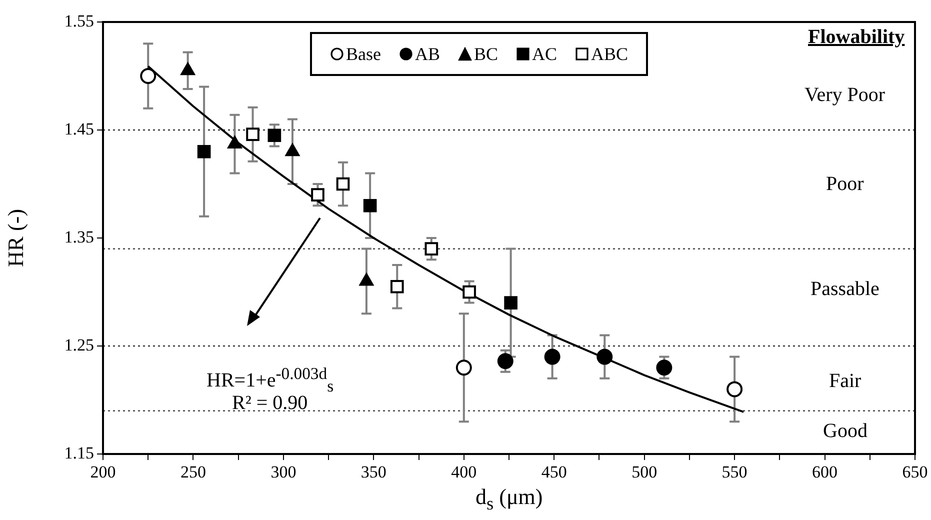  I want to click on y-tick-label: 1.45, so click(79, 128).